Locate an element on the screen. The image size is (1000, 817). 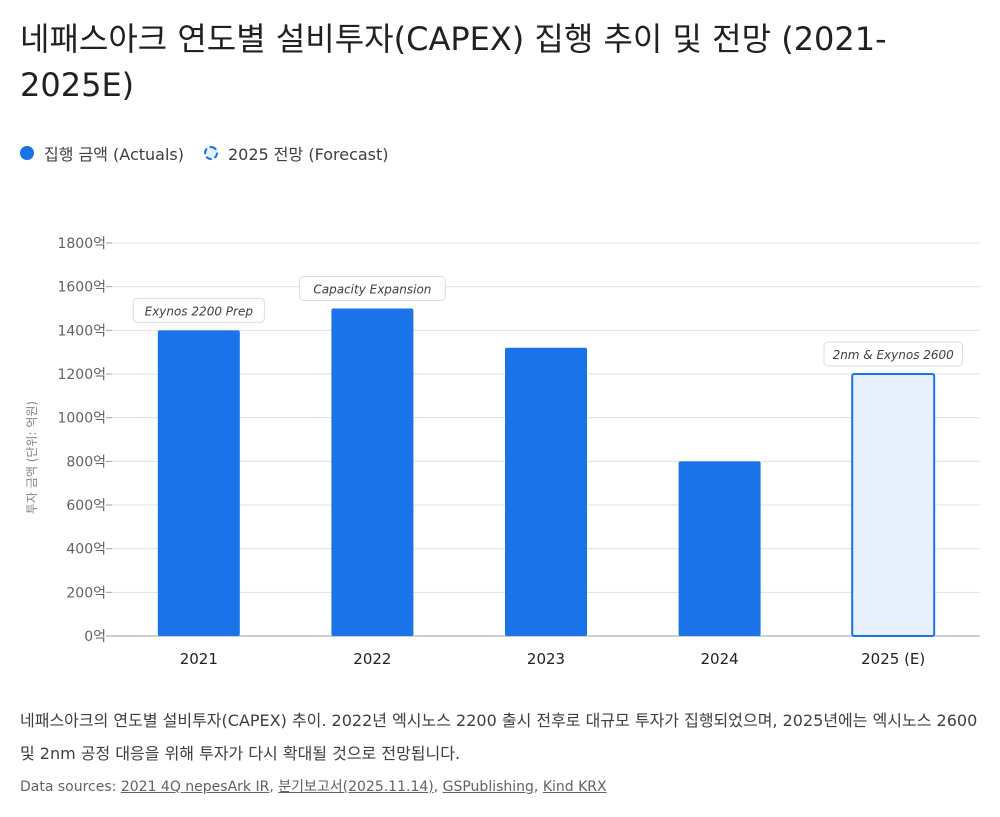
legend: 집행 금액 (Actuals) 2025 전망 (Forecast) is located at coordinates (214, 153).